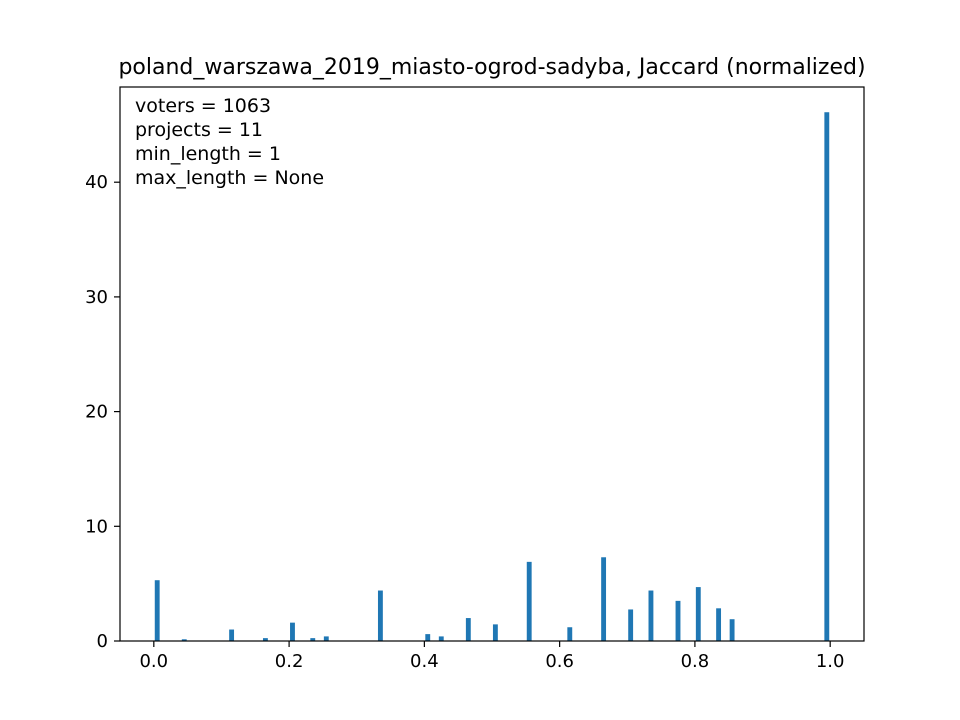 This screenshot has height=720, width=960. I want to click on x-tick-label: 0.2, so click(289, 661).